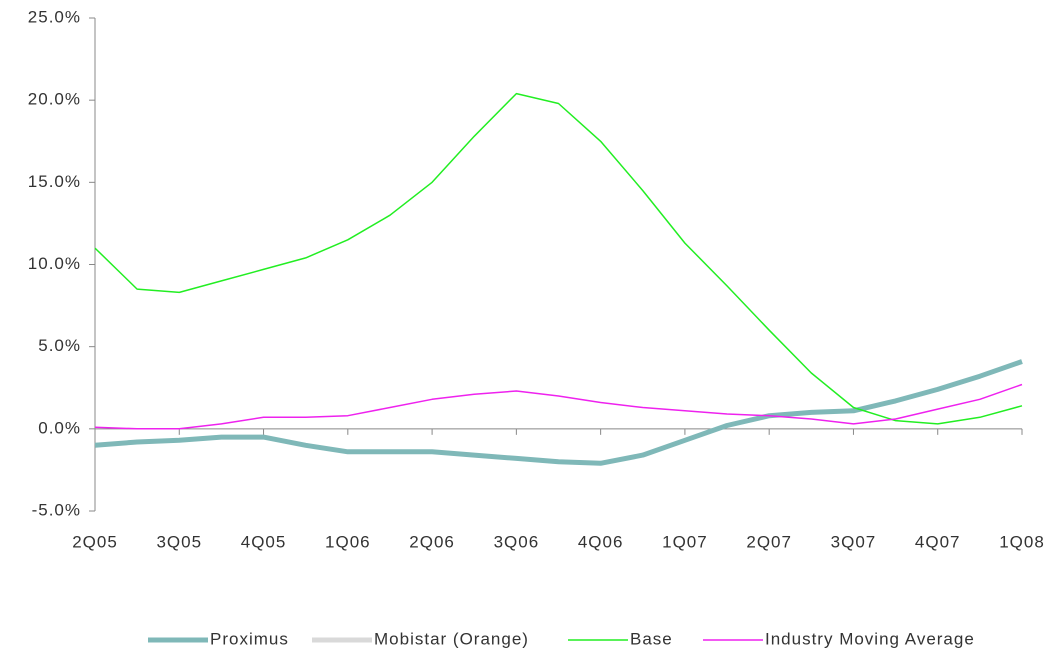  What do you see at coordinates (870, 638) in the screenshot?
I see `legend-label: Industry Moving Average` at bounding box center [870, 638].